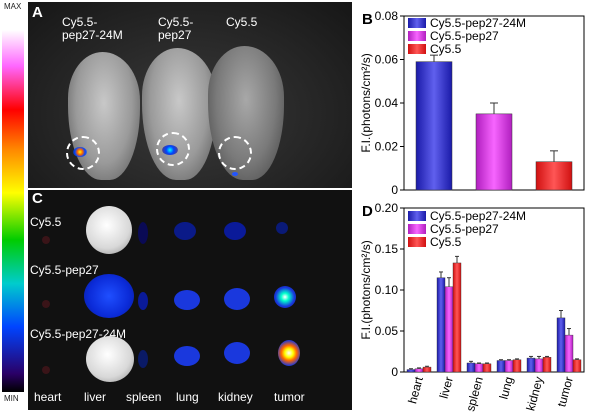  Describe the element at coordinates (387, 16) in the screenshot. I see `y-tick-label: 0.08` at that location.